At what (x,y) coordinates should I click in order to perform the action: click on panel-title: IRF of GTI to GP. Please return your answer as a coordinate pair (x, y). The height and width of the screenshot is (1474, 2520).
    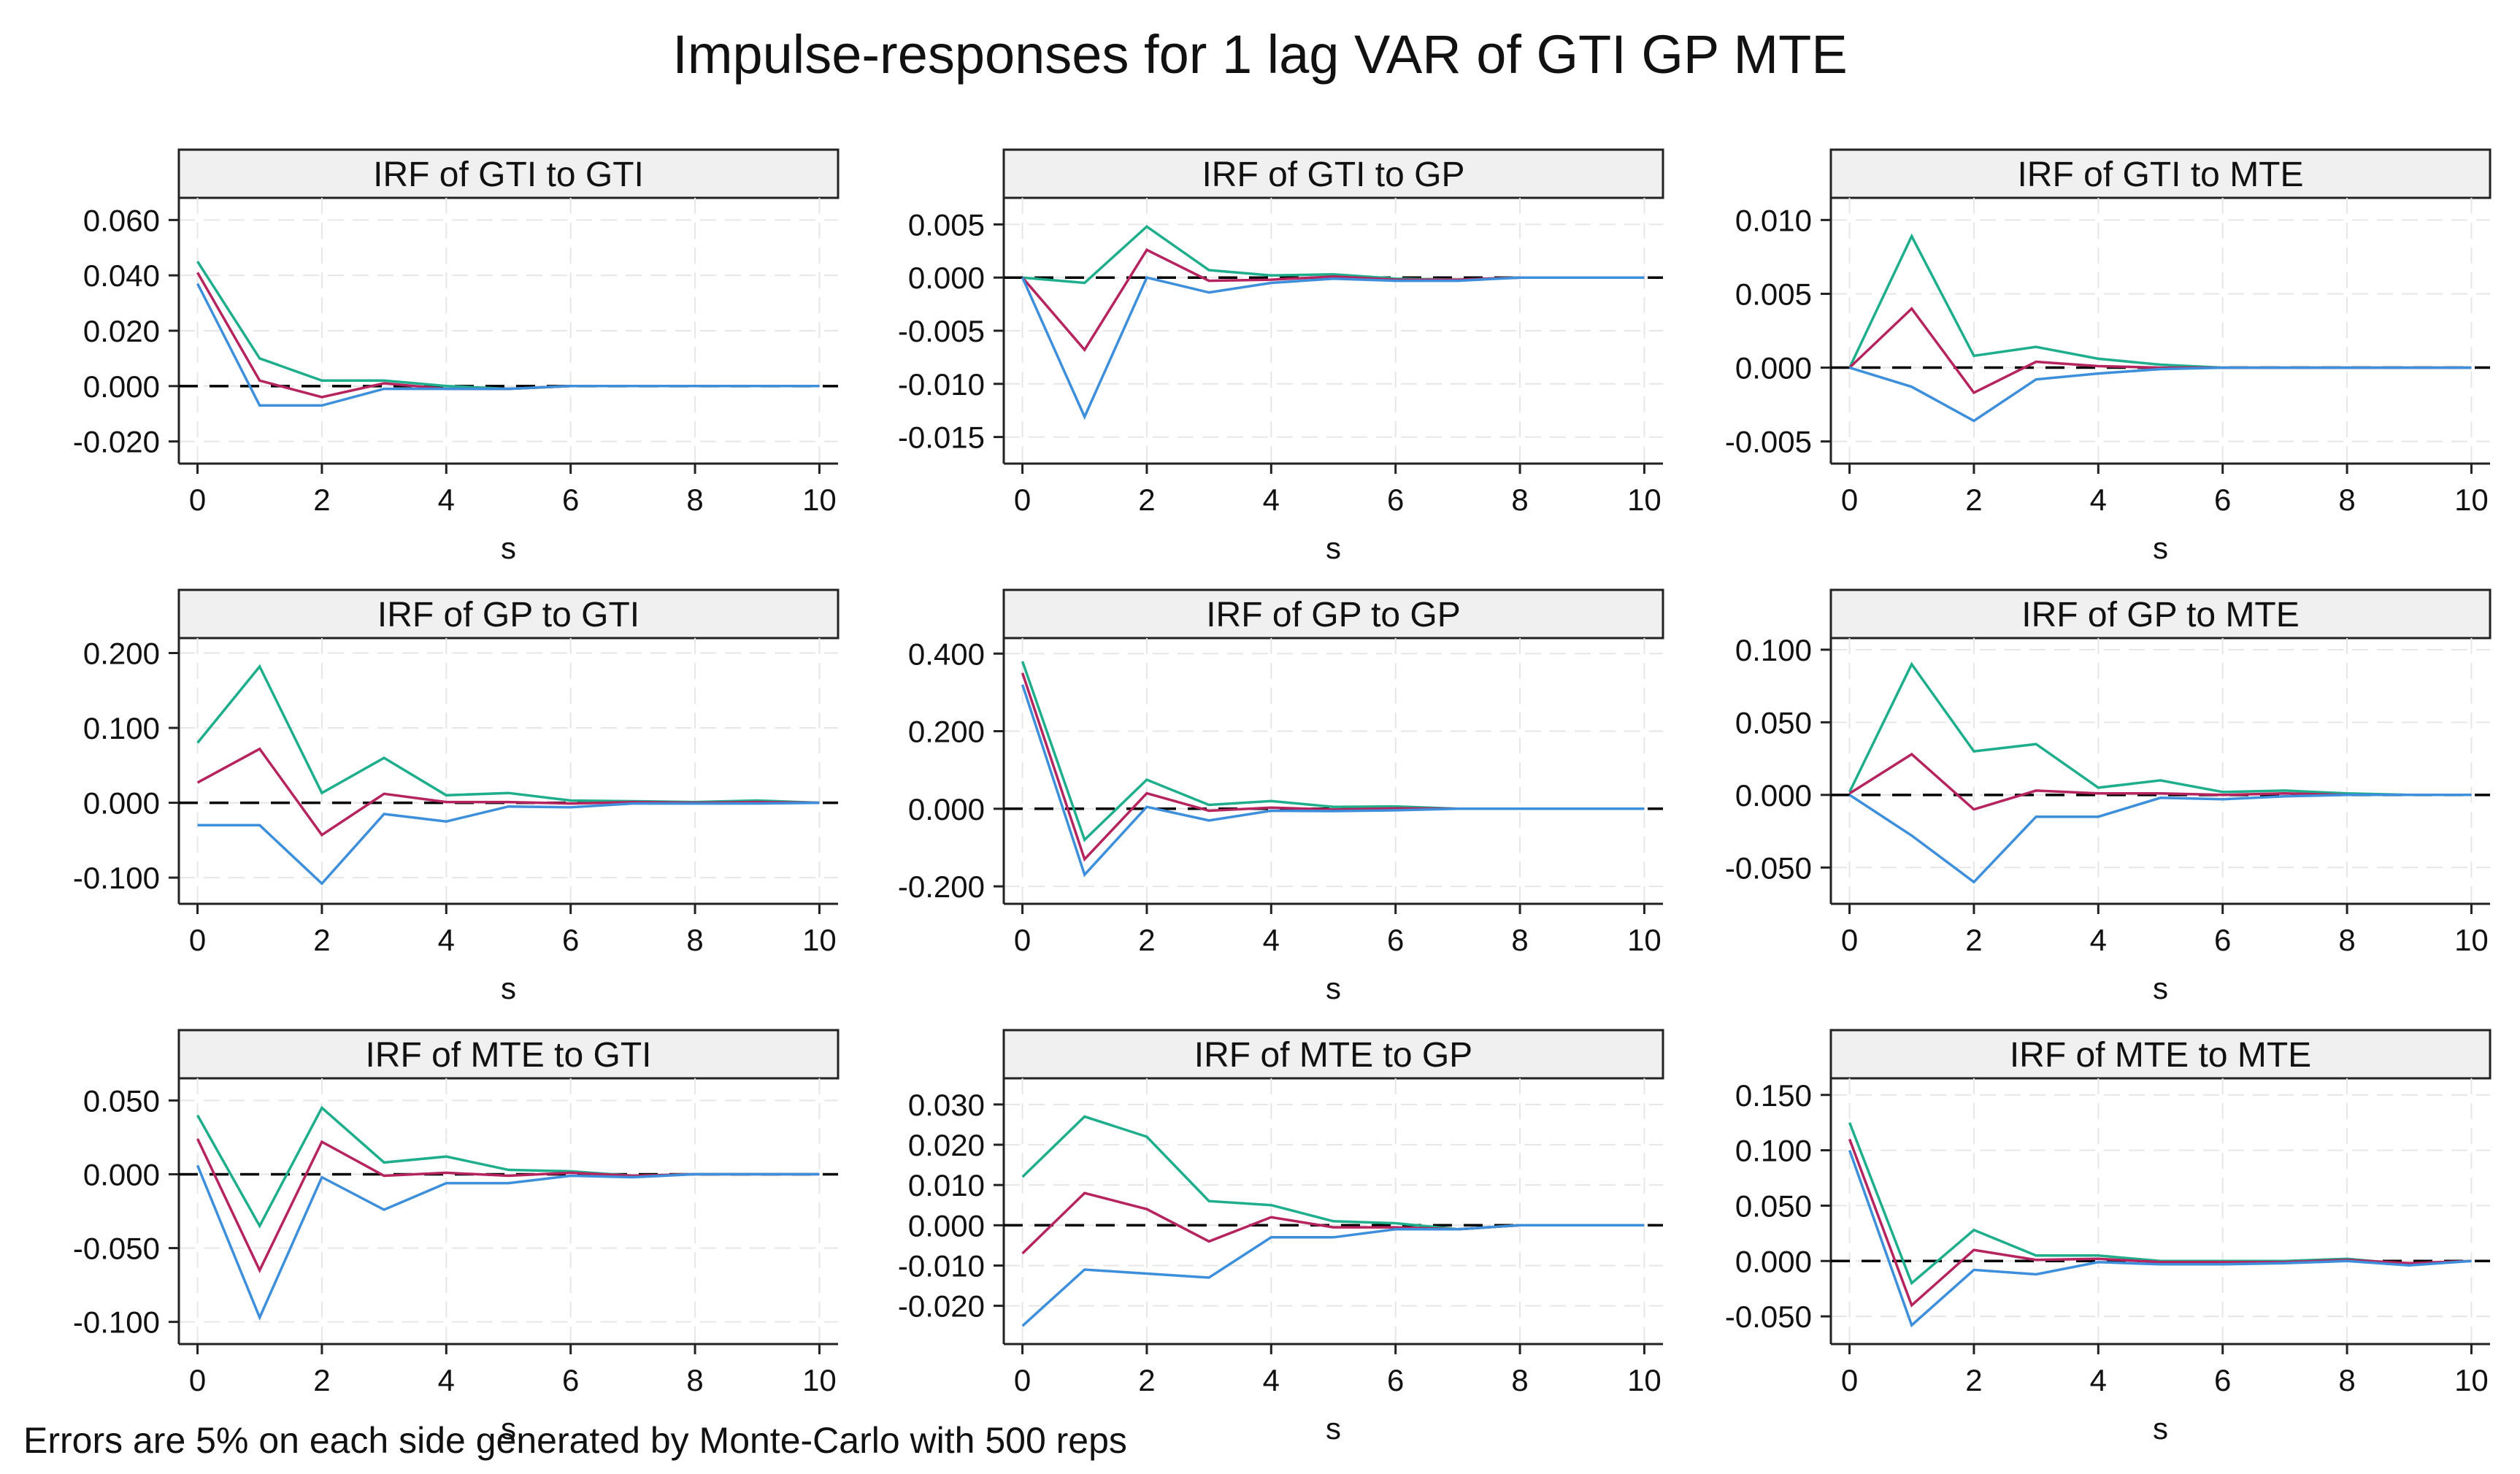
    Looking at the image, I should click on (1333, 175).